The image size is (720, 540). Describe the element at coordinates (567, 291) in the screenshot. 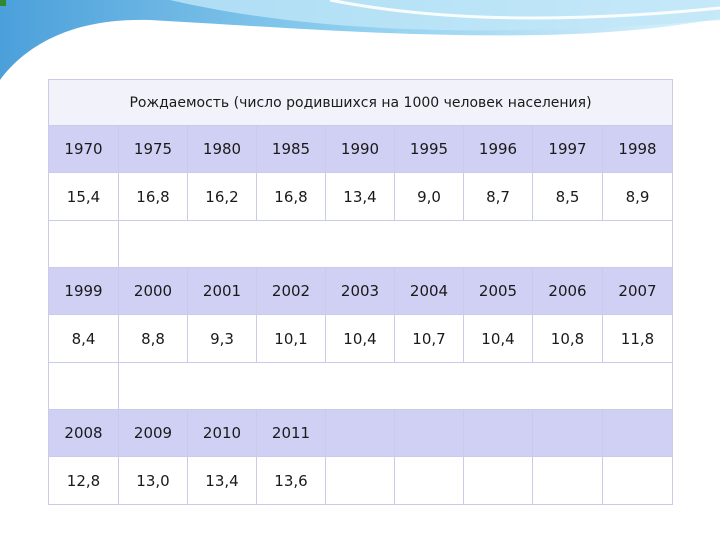

I see `year-cell: 2006` at that location.